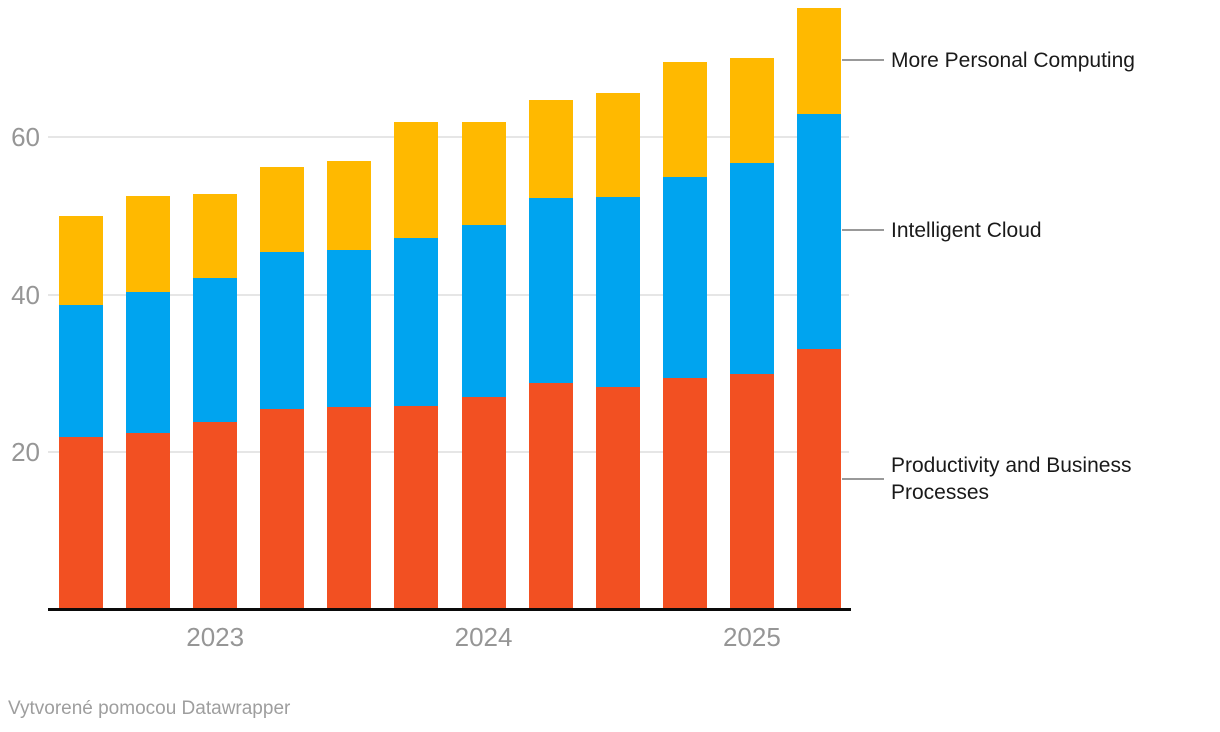 This screenshot has width=1220, height=732. I want to click on series-label-intelligent-cloud: Intelligent Cloud, so click(966, 230).